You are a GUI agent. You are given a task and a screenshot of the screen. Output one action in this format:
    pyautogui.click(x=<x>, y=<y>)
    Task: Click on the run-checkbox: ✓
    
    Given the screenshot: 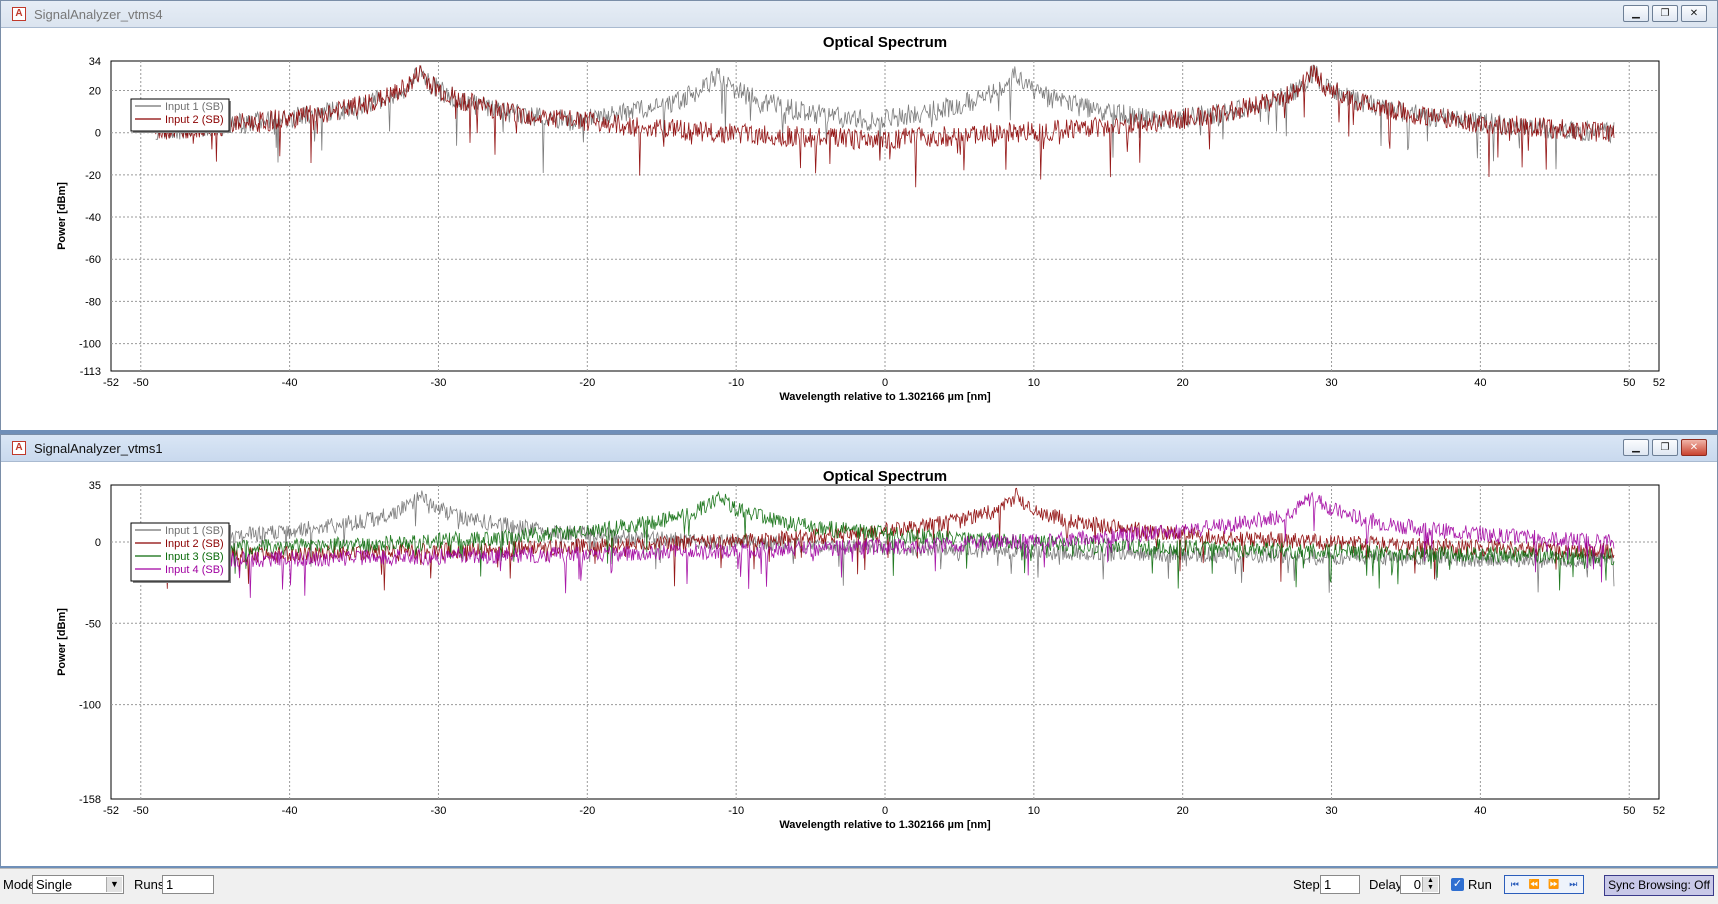 What is the action you would take?
    pyautogui.click(x=1457, y=884)
    